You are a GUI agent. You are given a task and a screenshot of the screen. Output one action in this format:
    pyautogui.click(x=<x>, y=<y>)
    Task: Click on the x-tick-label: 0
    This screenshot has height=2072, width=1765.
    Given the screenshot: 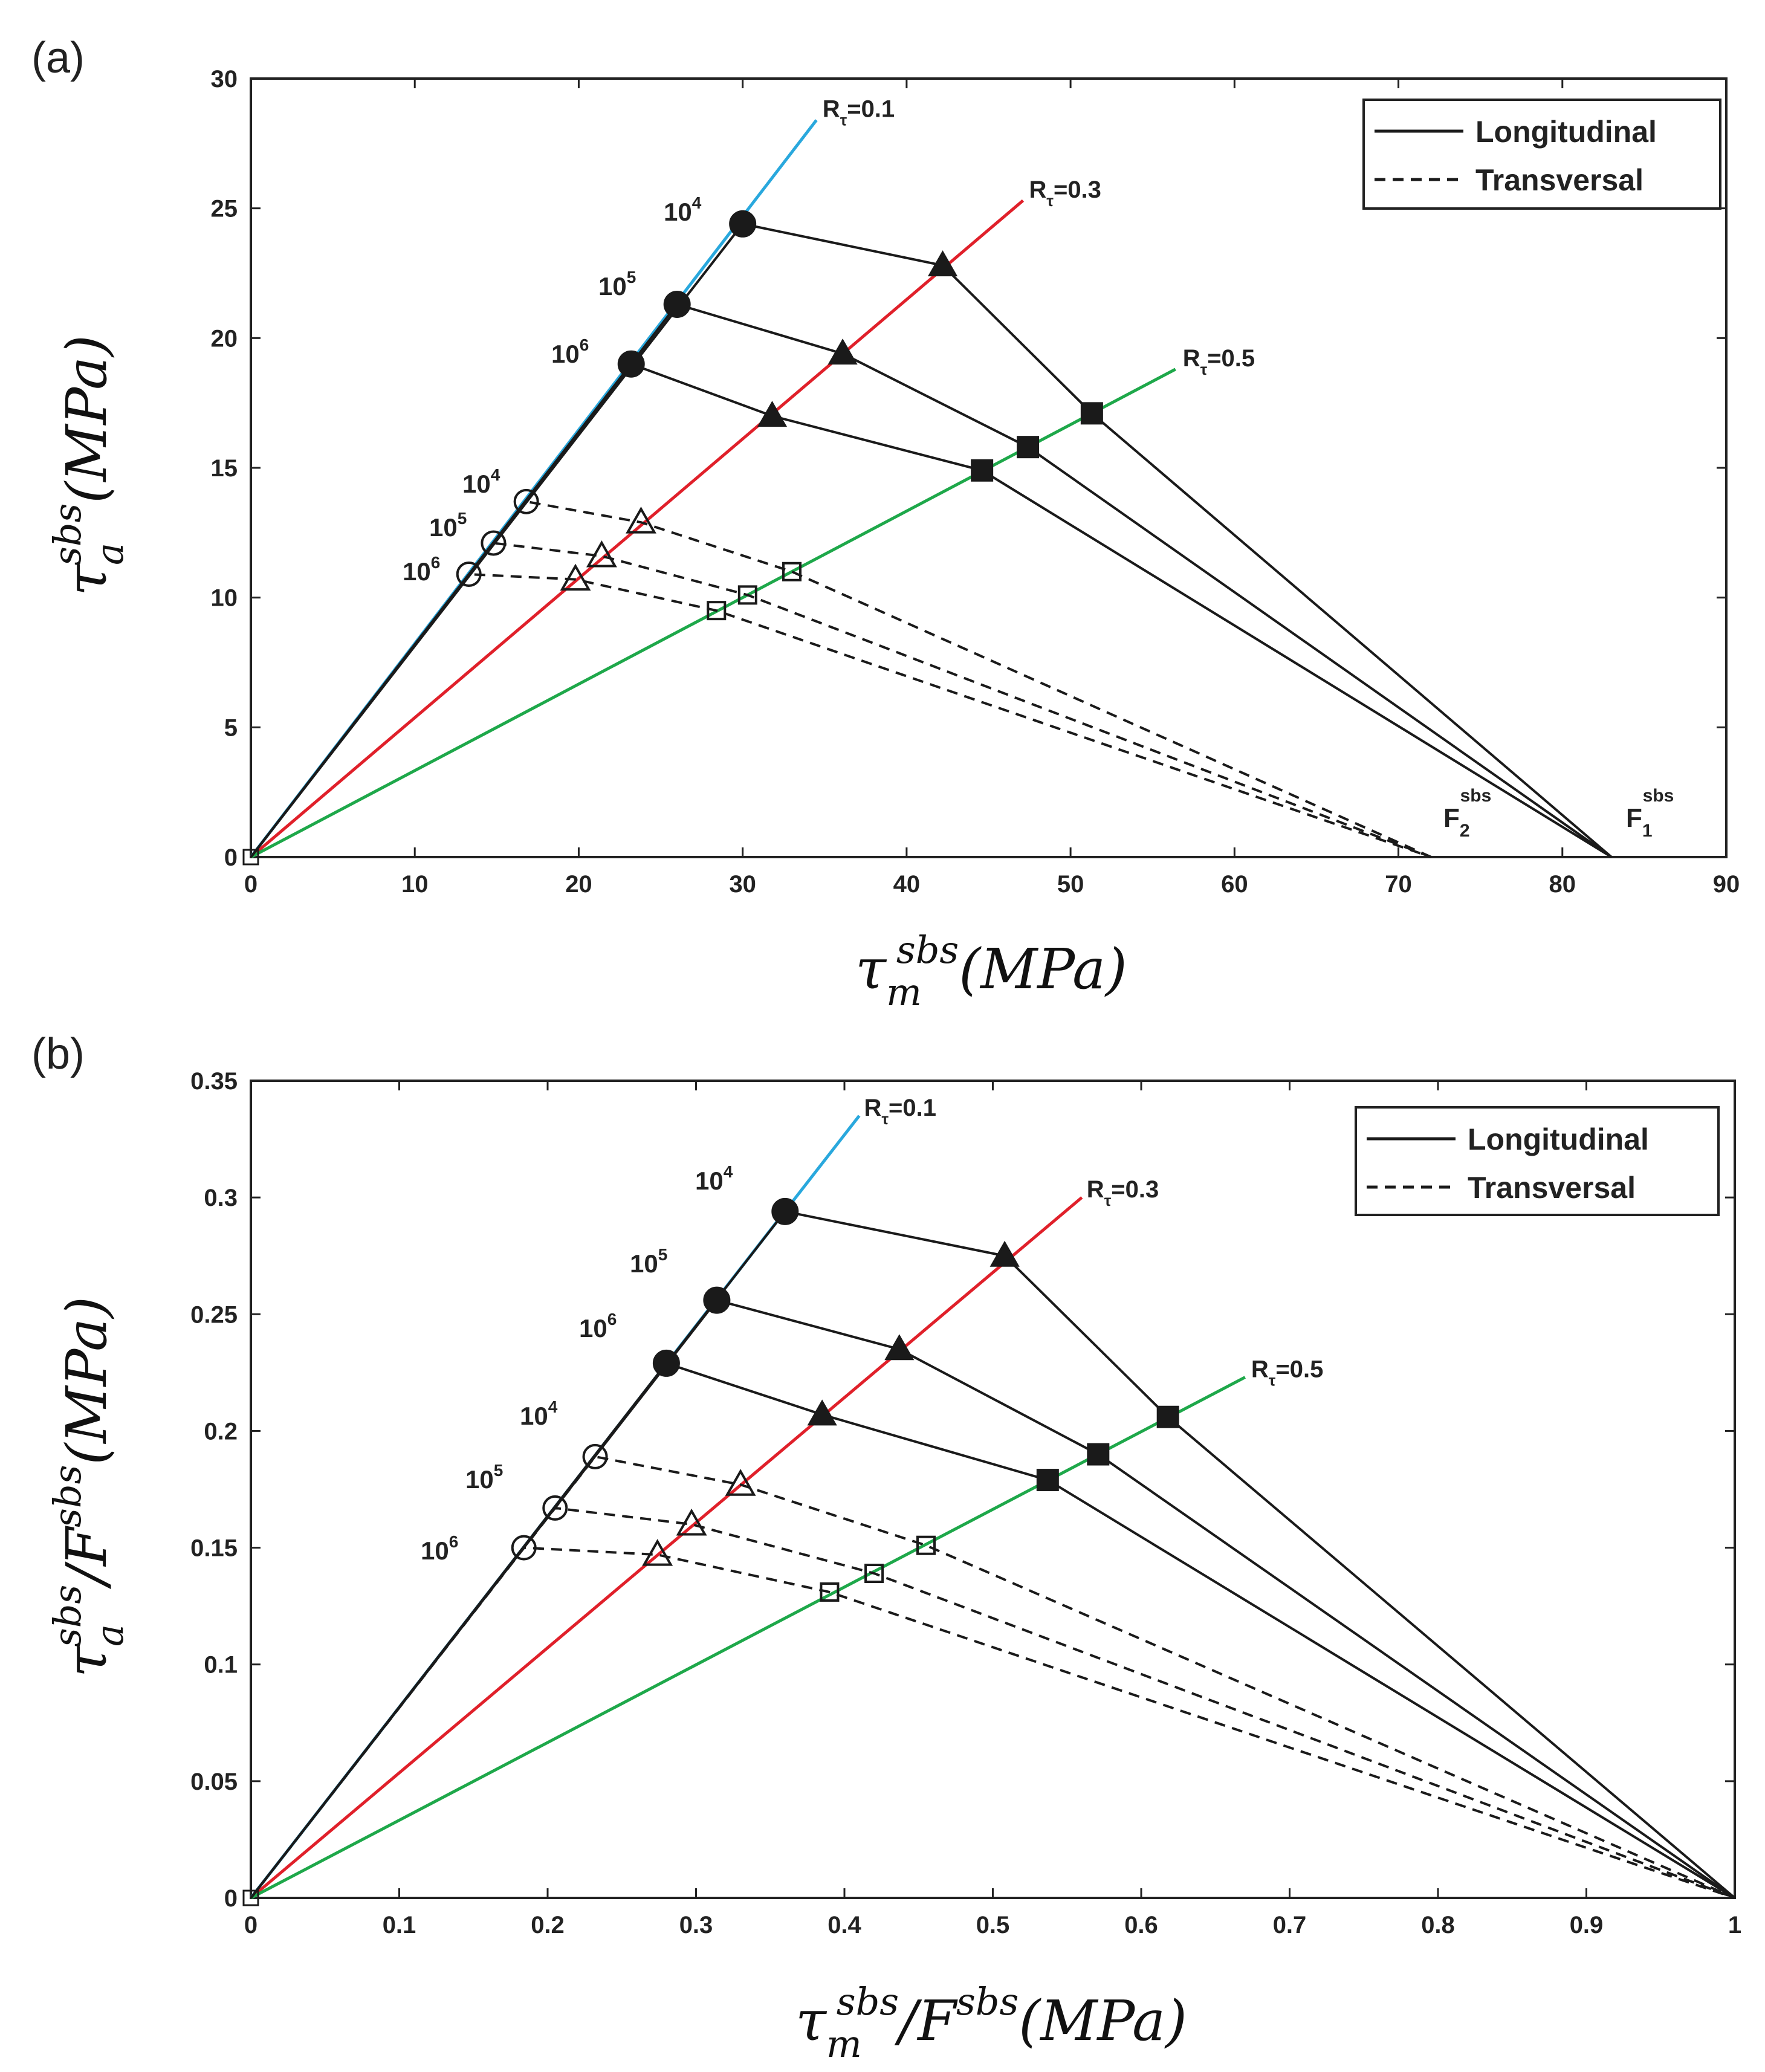 What is the action you would take?
    pyautogui.click(x=250, y=884)
    